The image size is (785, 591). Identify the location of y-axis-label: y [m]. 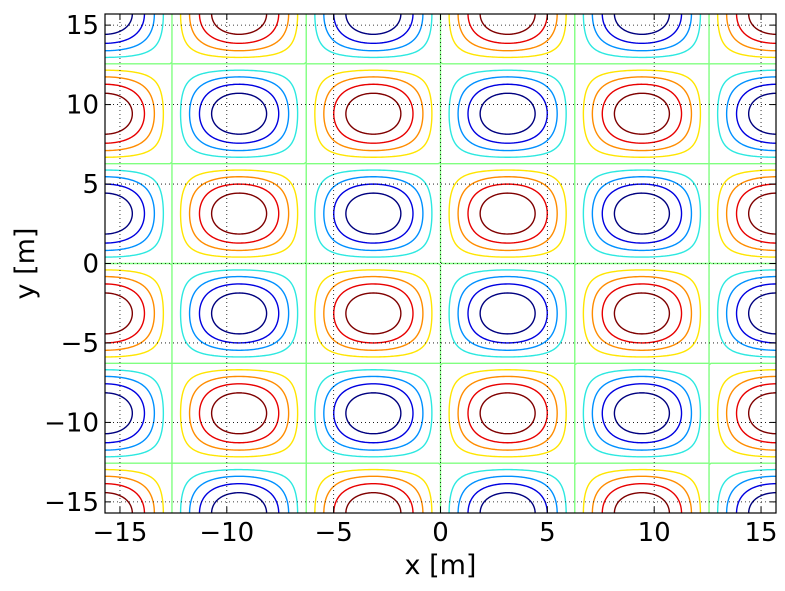
(25, 264).